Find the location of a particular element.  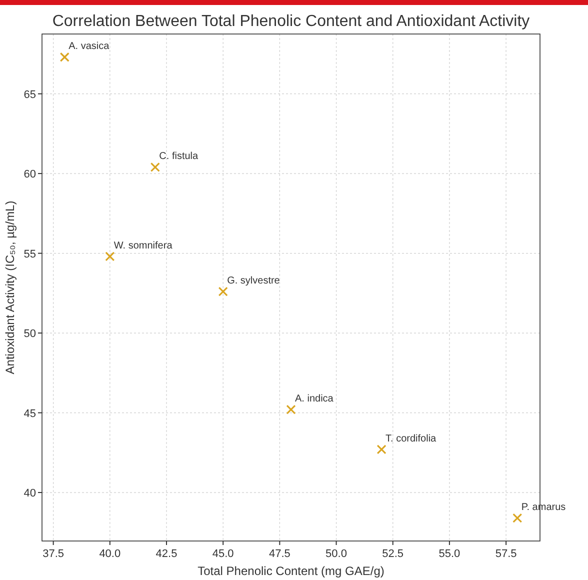

x-tick-label: 57.5 is located at coordinates (506, 554).